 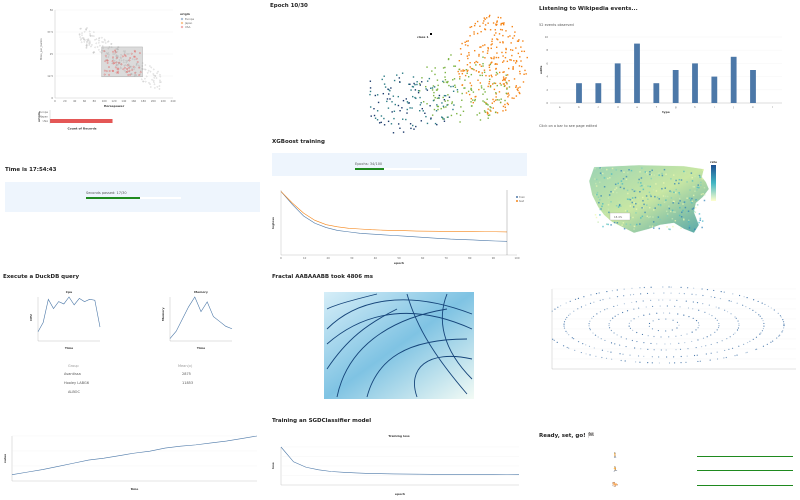 I want to click on x-tick-label: 100, so click(x=517, y=258).